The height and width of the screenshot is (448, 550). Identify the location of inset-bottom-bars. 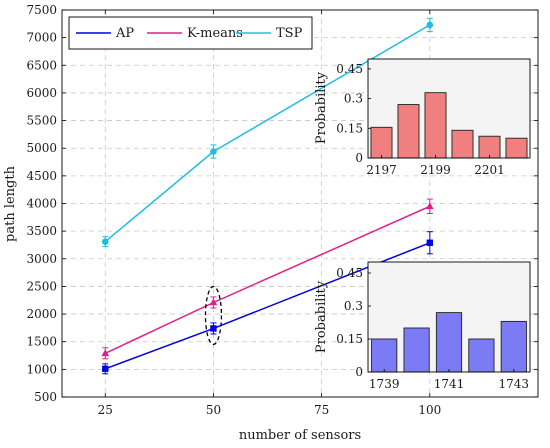
(449, 342).